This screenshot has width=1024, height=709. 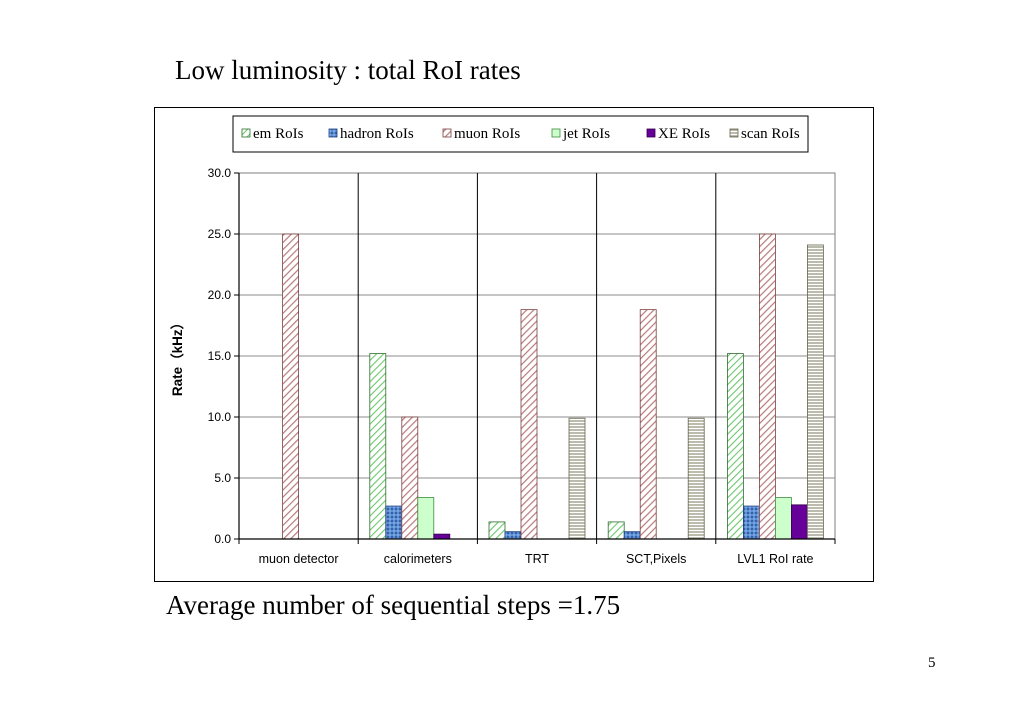 I want to click on legend-label: scan RoIs, so click(x=770, y=134).